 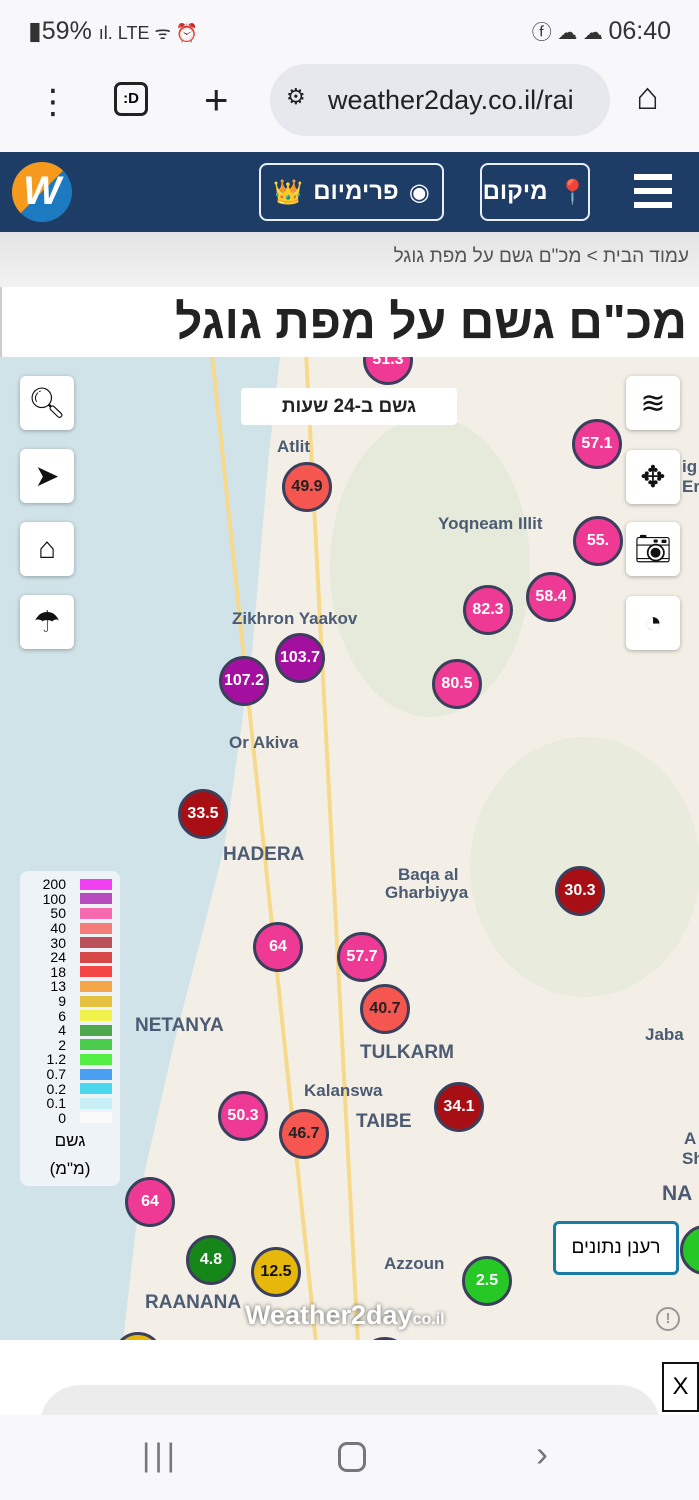 What do you see at coordinates (653, 477) in the screenshot?
I see `fullscreen-button: ✥` at bounding box center [653, 477].